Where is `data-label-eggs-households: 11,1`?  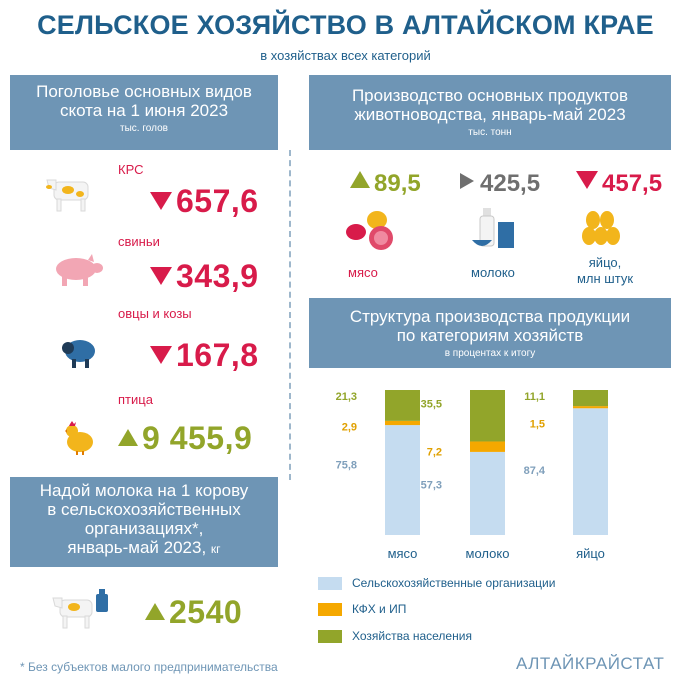
data-label-eggs-households: 11,1 is located at coordinates (534, 397).